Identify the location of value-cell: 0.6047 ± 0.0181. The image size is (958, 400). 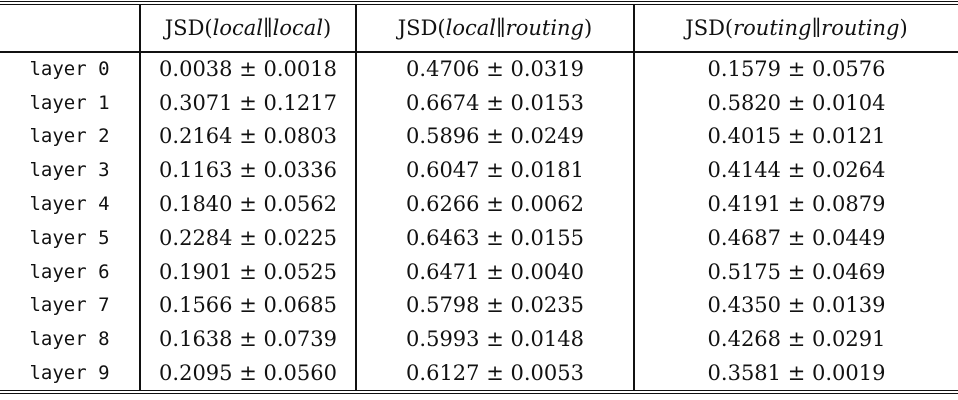
(494, 170).